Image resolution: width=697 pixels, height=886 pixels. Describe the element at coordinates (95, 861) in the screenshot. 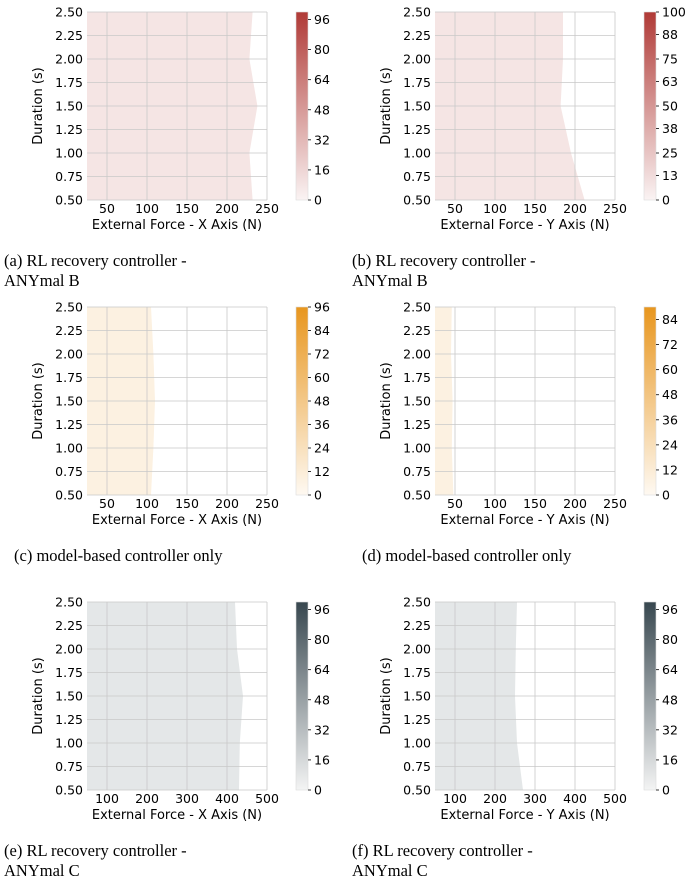

I see `panel-e-caption: (e) RL recovery controller - ANYmal C` at that location.